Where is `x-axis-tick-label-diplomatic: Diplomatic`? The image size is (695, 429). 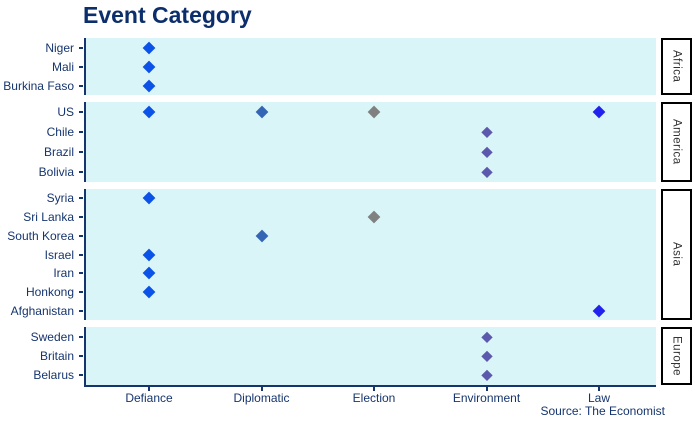 x-axis-tick-label-diplomatic: Diplomatic is located at coordinates (261, 398).